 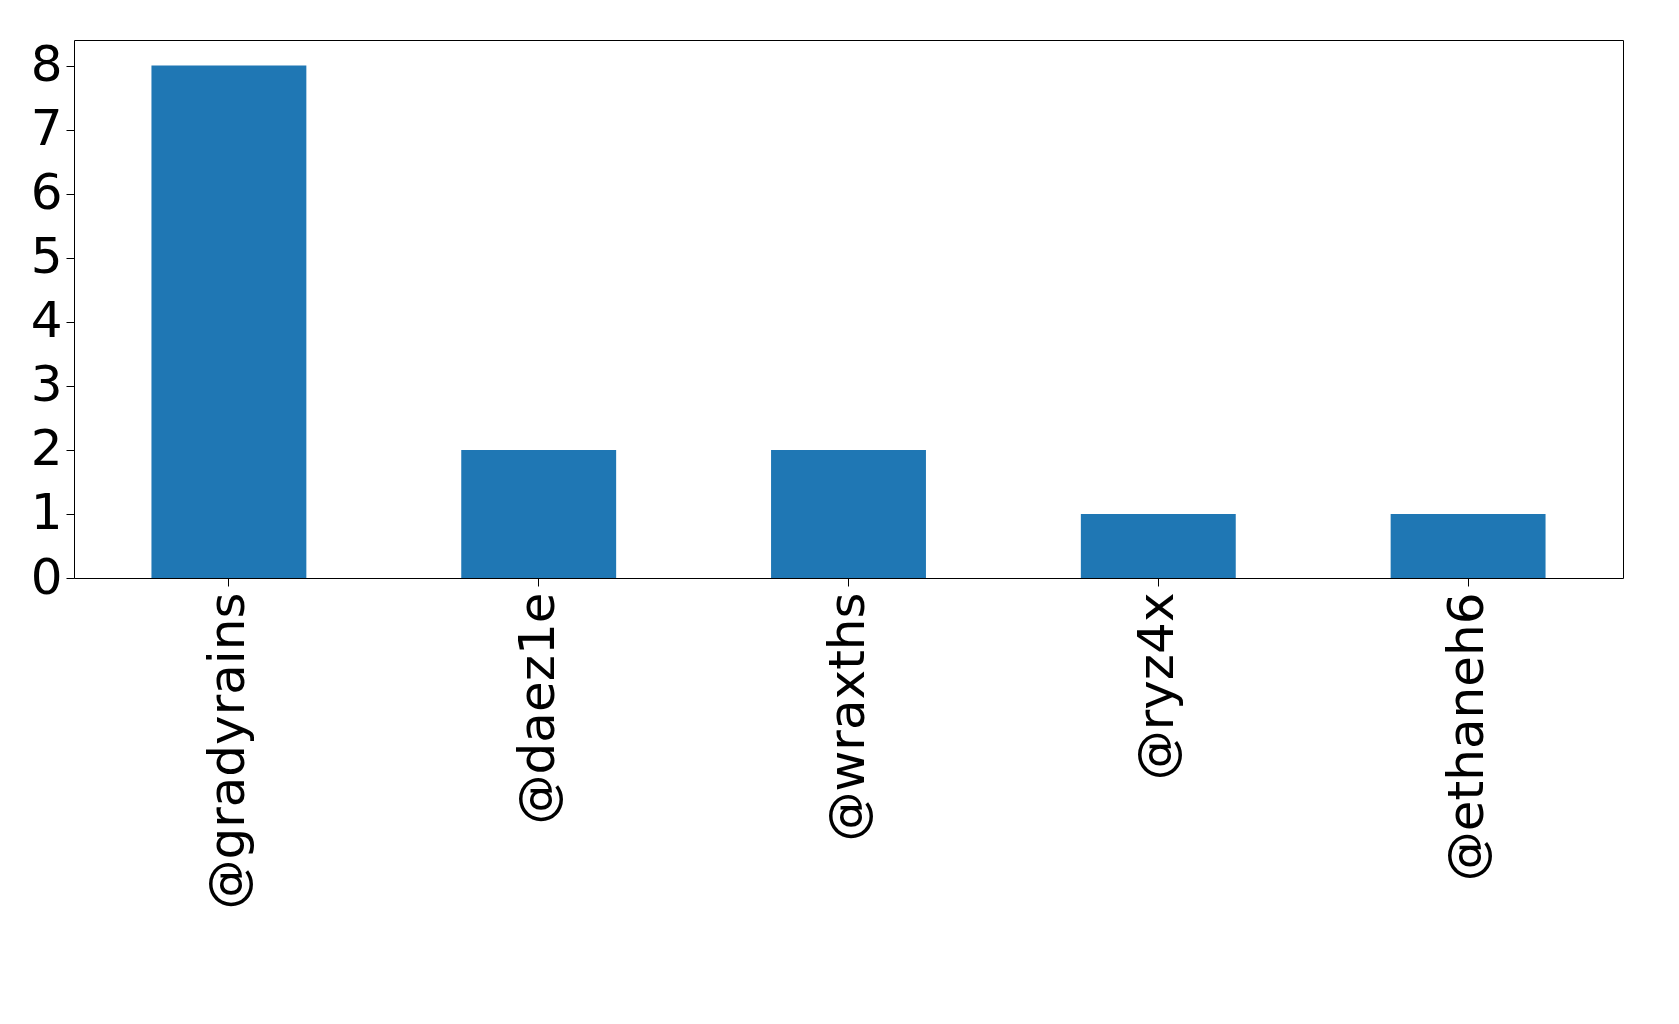 I want to click on y-tick-label: 0, so click(x=46, y=576).